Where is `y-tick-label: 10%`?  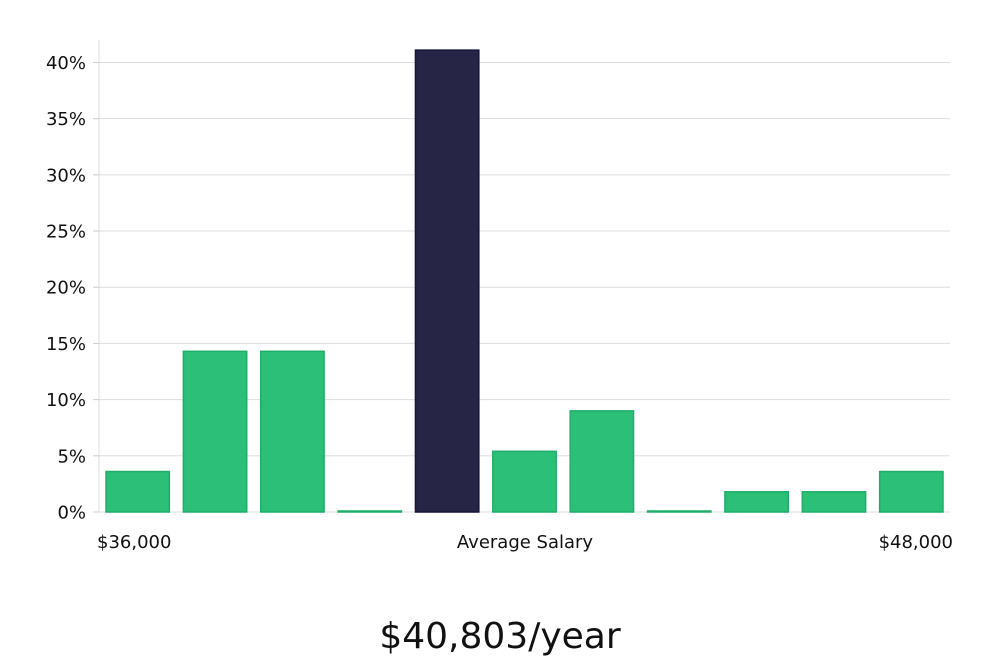 y-tick-label: 10% is located at coordinates (66, 400).